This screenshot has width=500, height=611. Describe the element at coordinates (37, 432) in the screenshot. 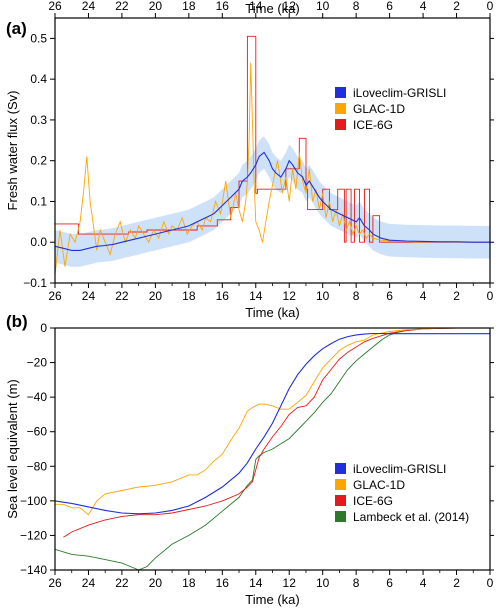

I see `y-tick-label: −60` at that location.